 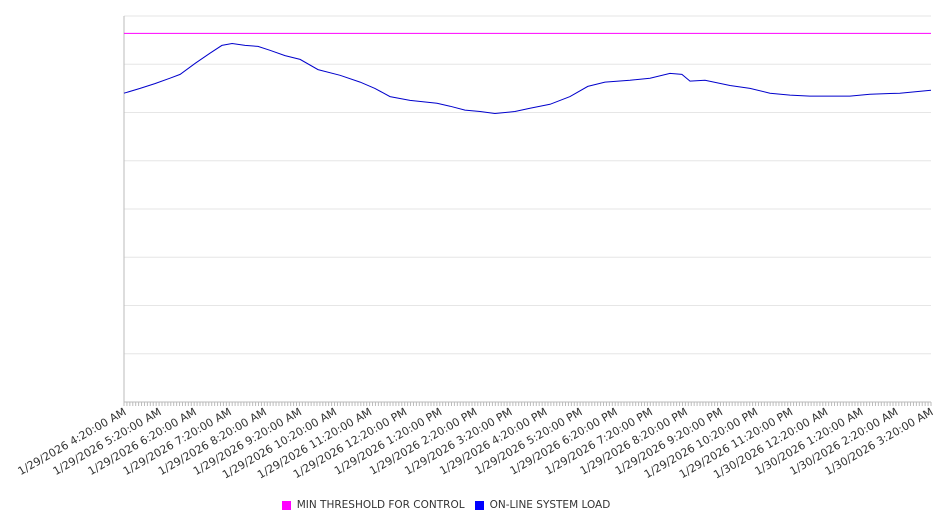 I want to click on legend-item-load: ON-LINE SYSTEM LOAD, so click(x=542, y=505).